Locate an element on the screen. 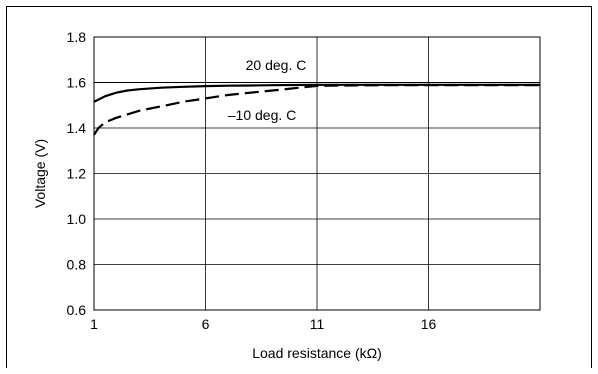  y-tick-label: 0.6 is located at coordinates (77, 310).